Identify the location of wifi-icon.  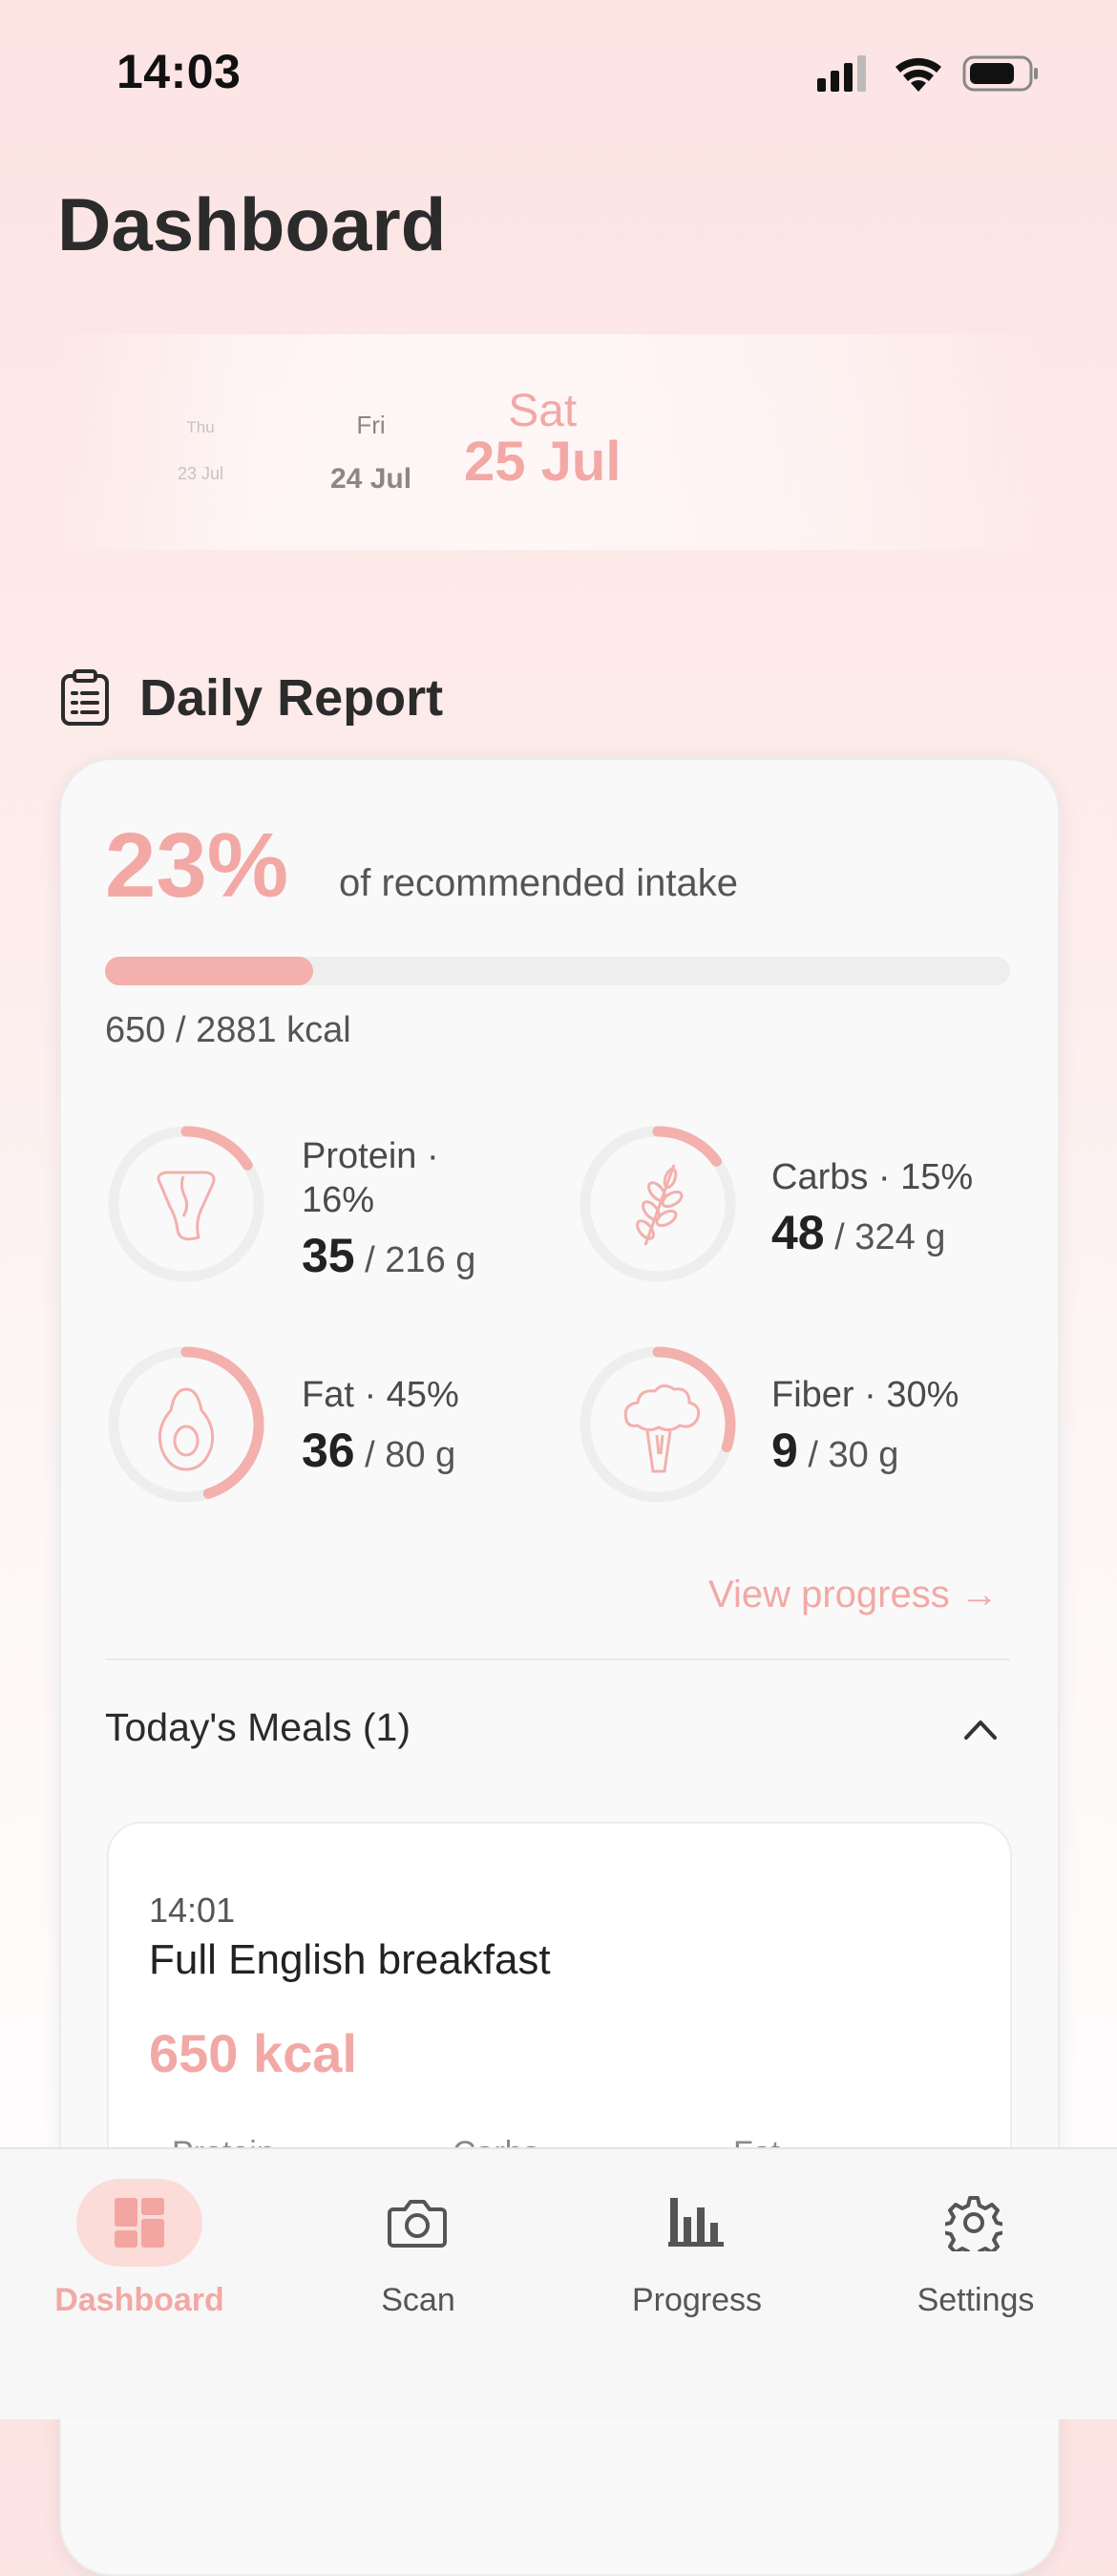
(918, 74).